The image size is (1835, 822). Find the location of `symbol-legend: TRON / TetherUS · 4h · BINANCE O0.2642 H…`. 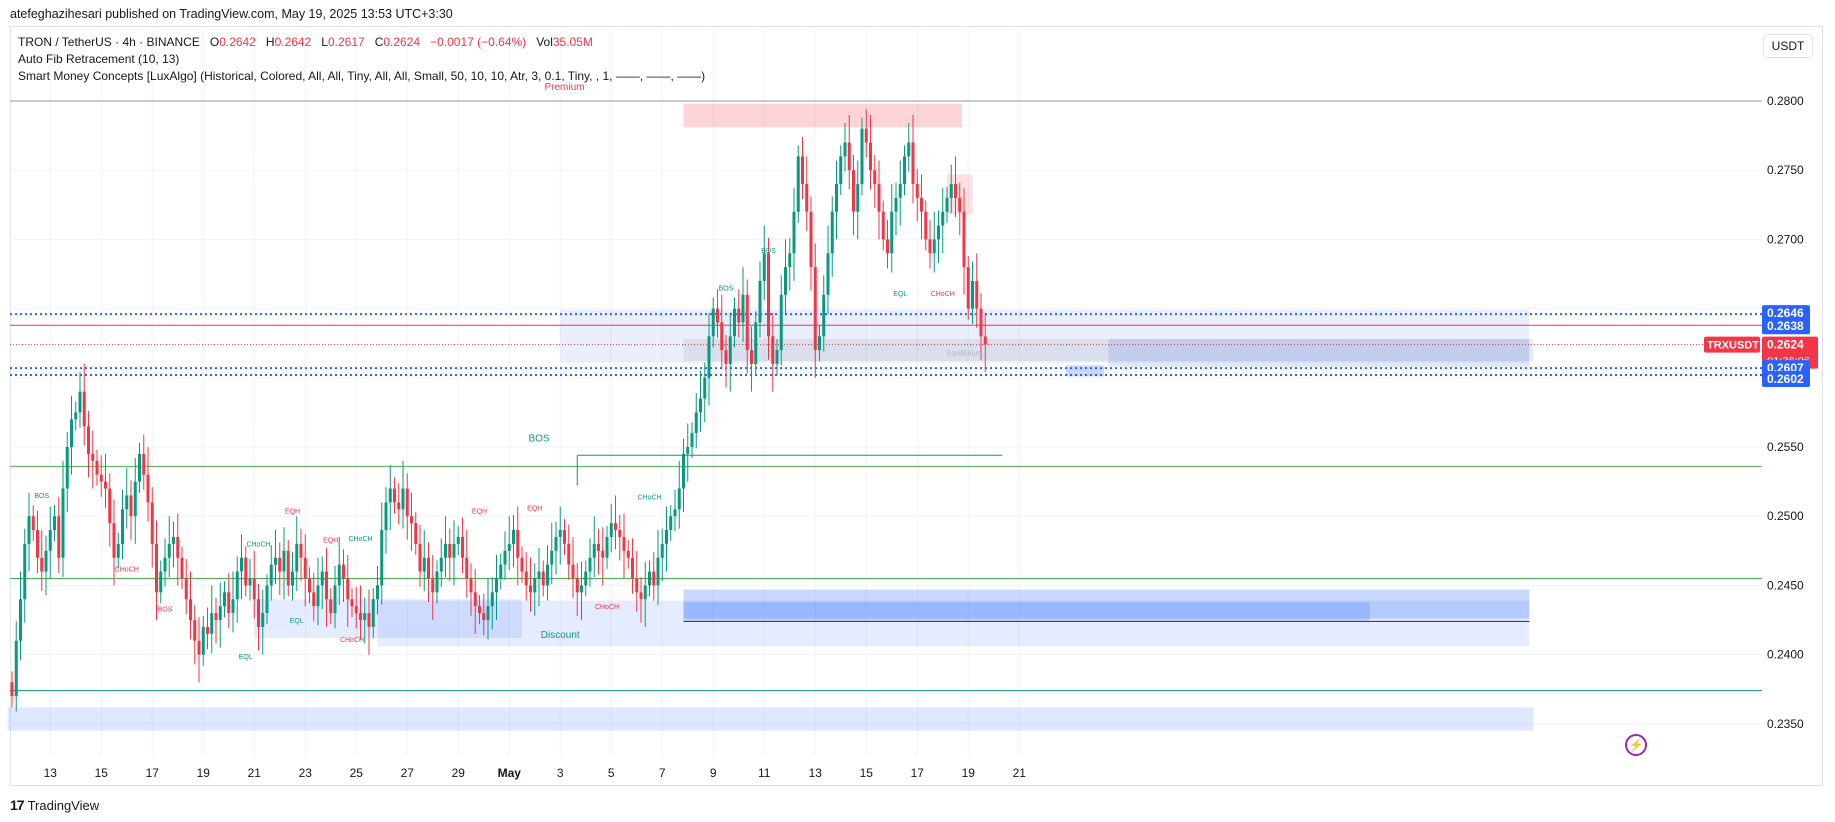

symbol-legend: TRON / TetherUS · 4h · BINANCE O0.2642 H… is located at coordinates (305, 42).